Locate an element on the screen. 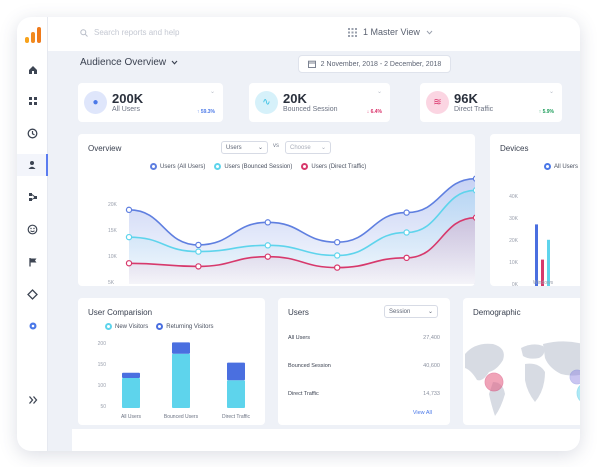 Image resolution: width=597 pixels, height=467 pixels. map-europe is located at coordinates (533, 351).